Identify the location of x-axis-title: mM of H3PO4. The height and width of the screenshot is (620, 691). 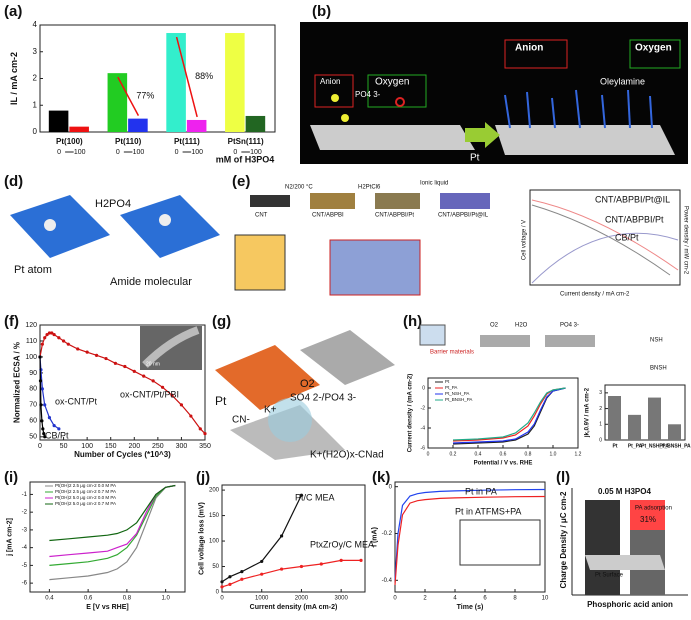
(245, 159).